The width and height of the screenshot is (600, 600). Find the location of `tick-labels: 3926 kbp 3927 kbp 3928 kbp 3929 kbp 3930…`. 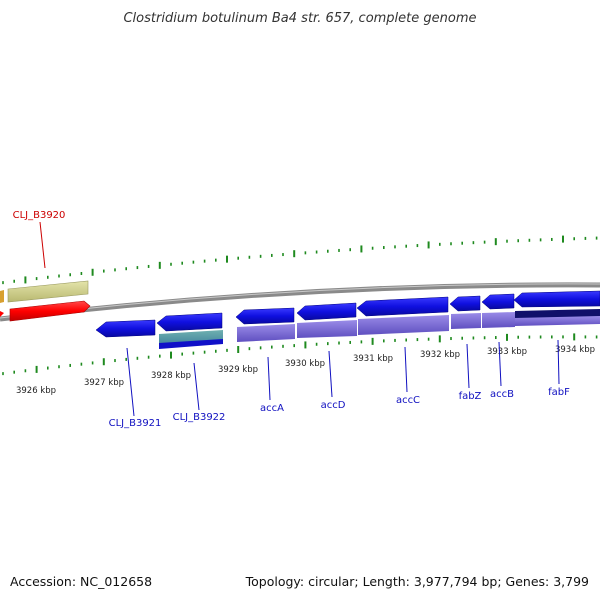

tick-labels: 3926 kbp 3927 kbp 3928 kbp 3929 kbp 3930… is located at coordinates (305, 370).